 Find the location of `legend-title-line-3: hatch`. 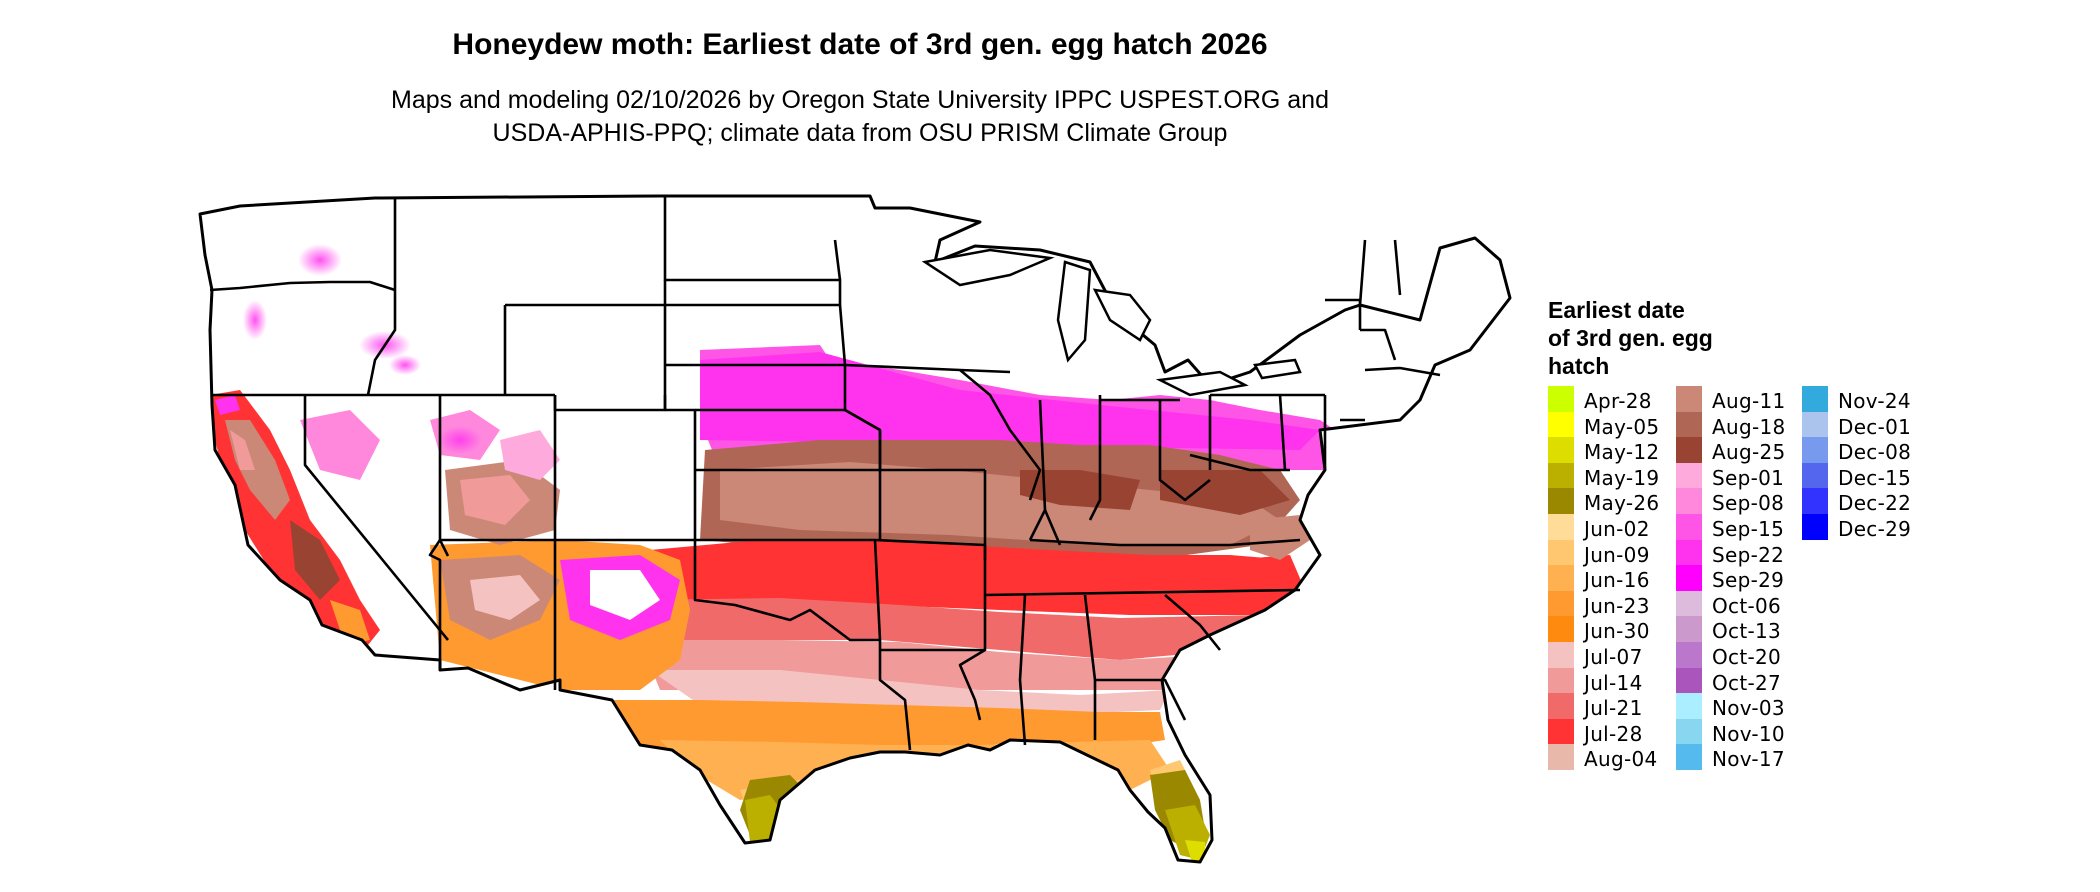

legend-title-line-3: hatch is located at coordinates (1579, 366).